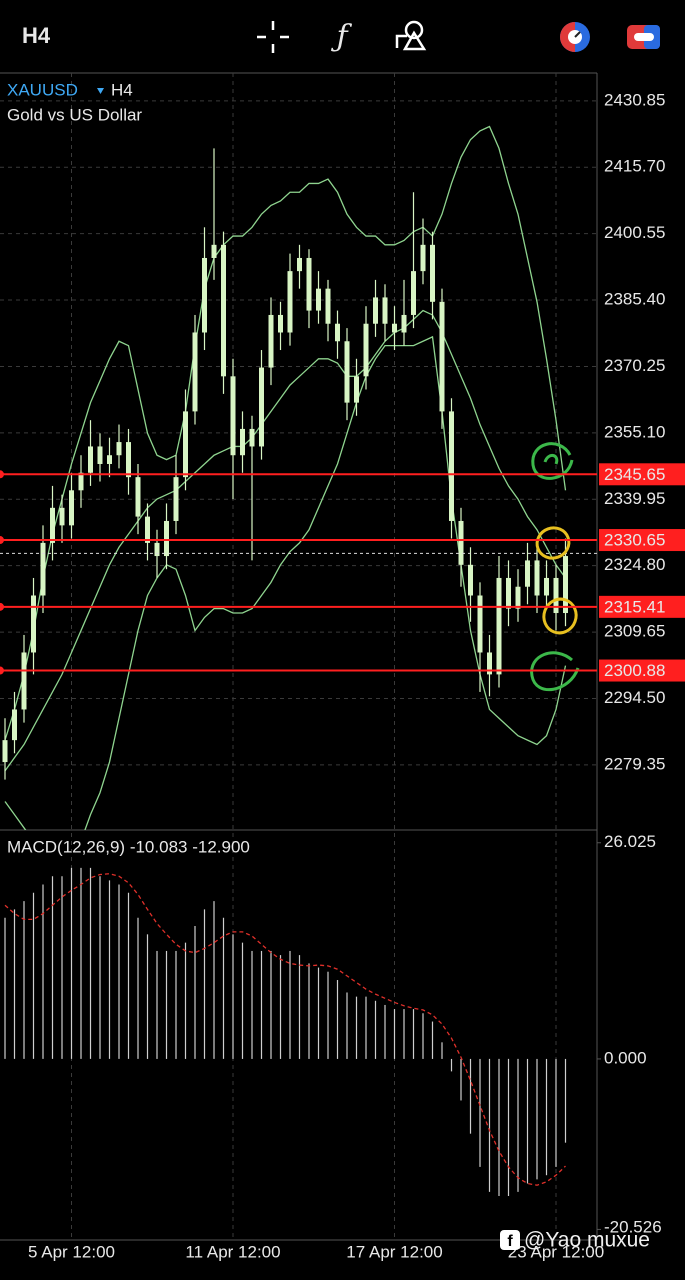 The image size is (685, 1280). Describe the element at coordinates (71, 1251) in the screenshot. I see `x-tick-label: 5 Apr 12:00` at that location.